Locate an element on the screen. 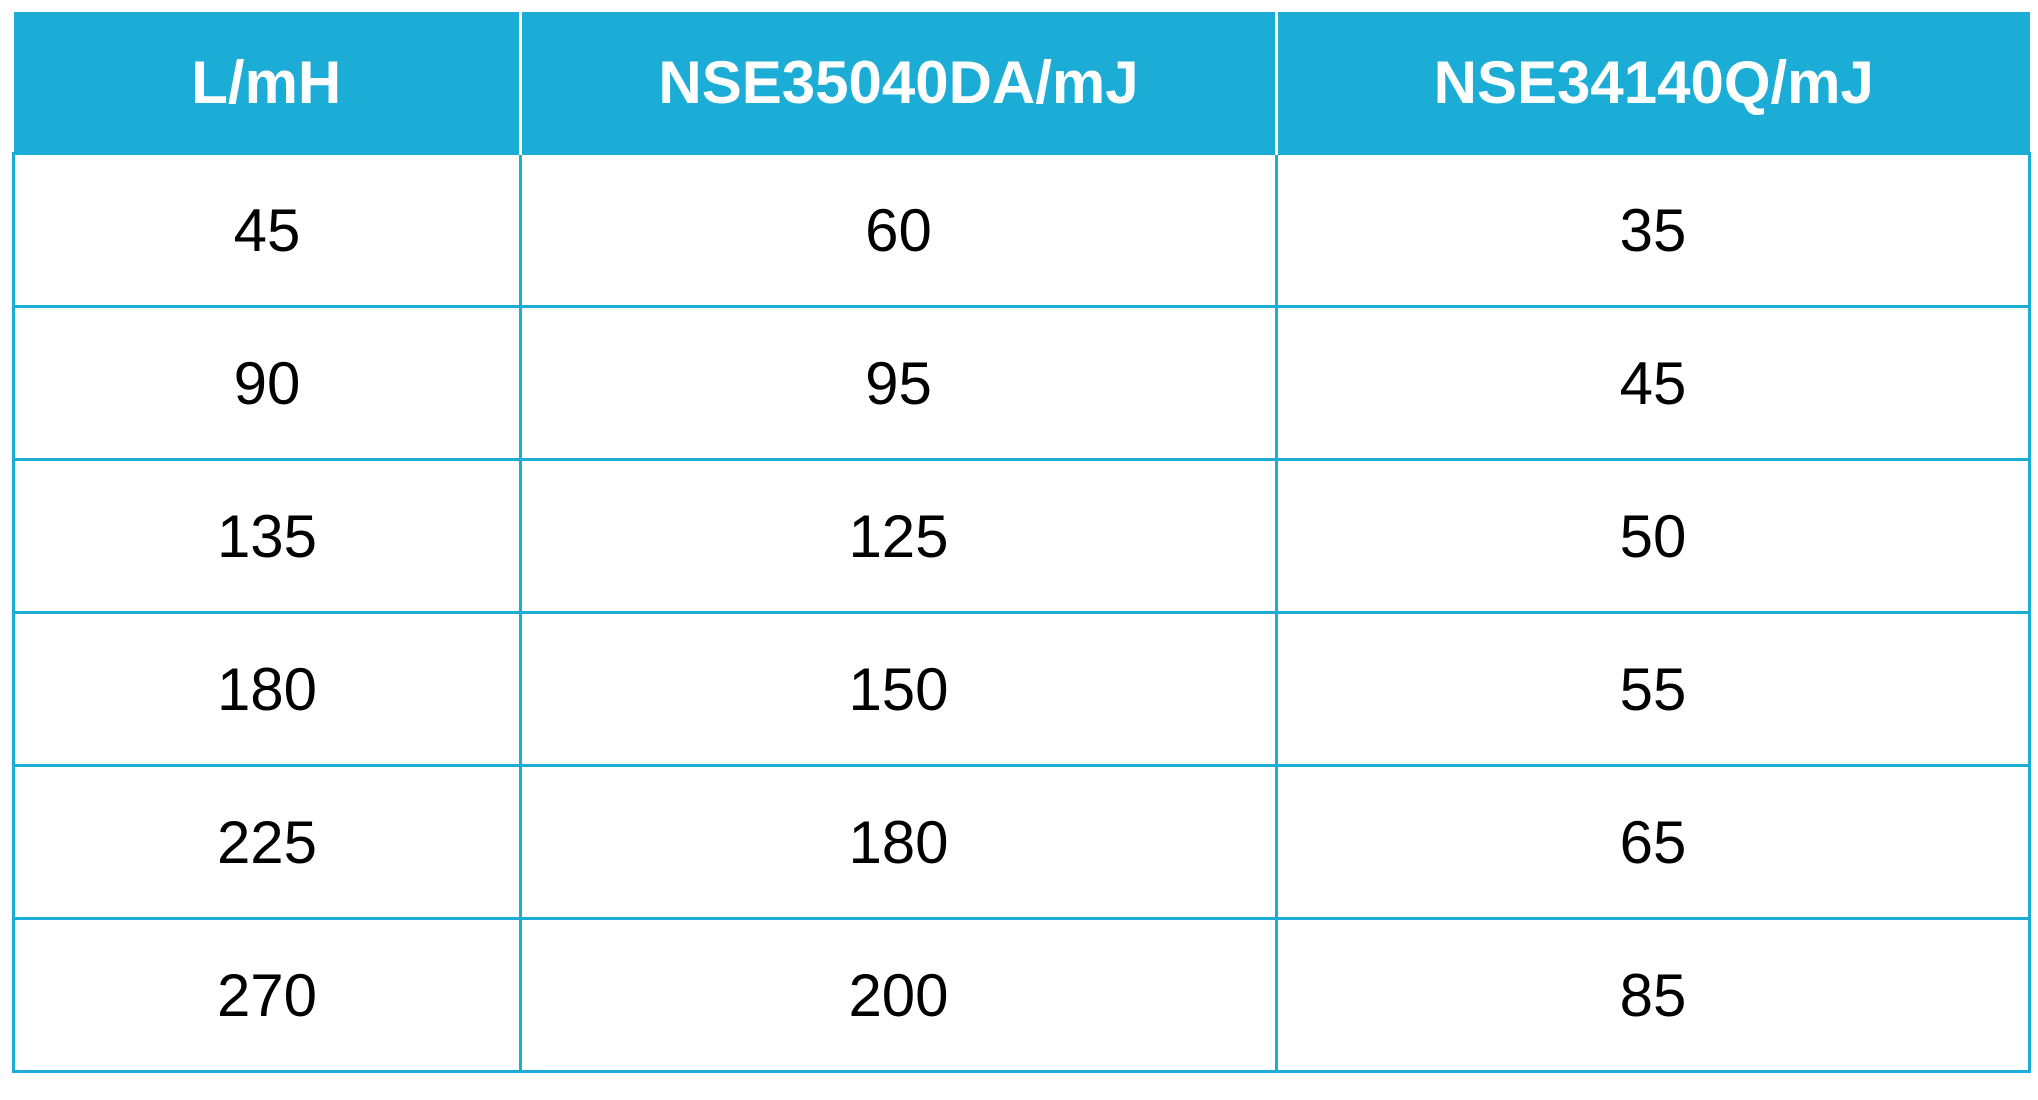  cell-nse34140q: 55 is located at coordinates (1653, 689).